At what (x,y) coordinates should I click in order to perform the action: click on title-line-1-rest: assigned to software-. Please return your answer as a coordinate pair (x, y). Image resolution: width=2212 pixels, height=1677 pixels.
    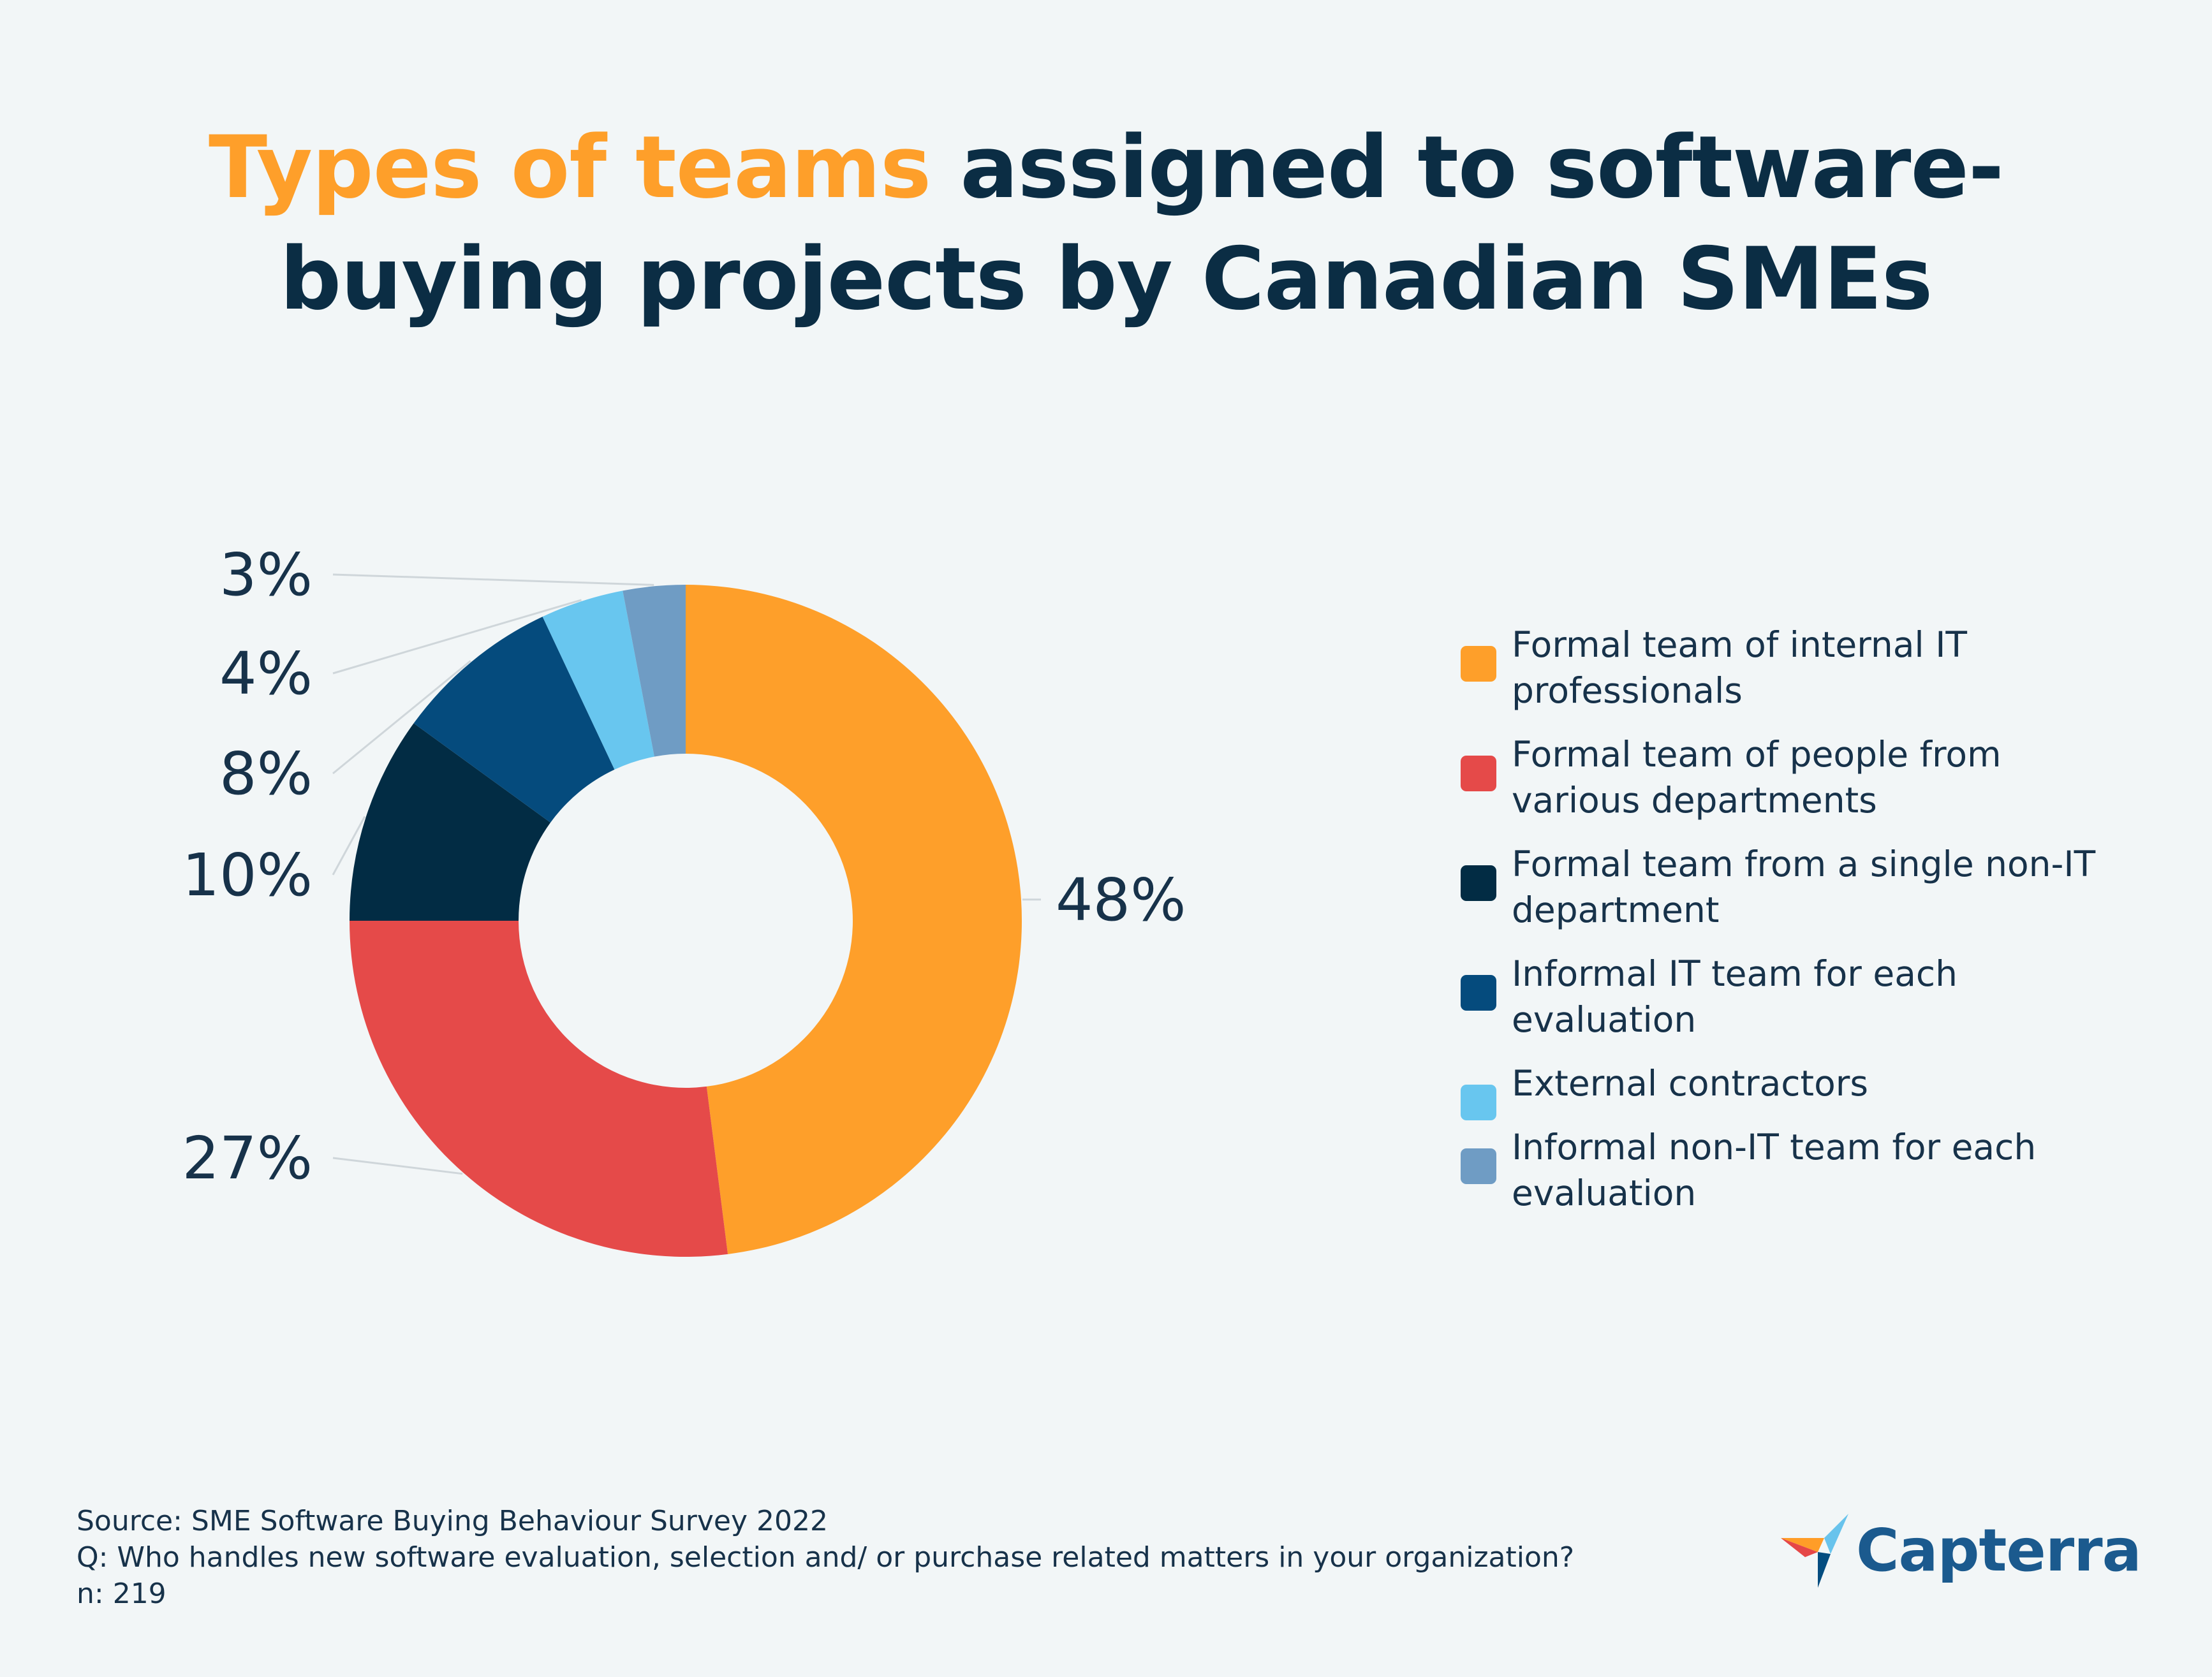
    Looking at the image, I should click on (1467, 167).